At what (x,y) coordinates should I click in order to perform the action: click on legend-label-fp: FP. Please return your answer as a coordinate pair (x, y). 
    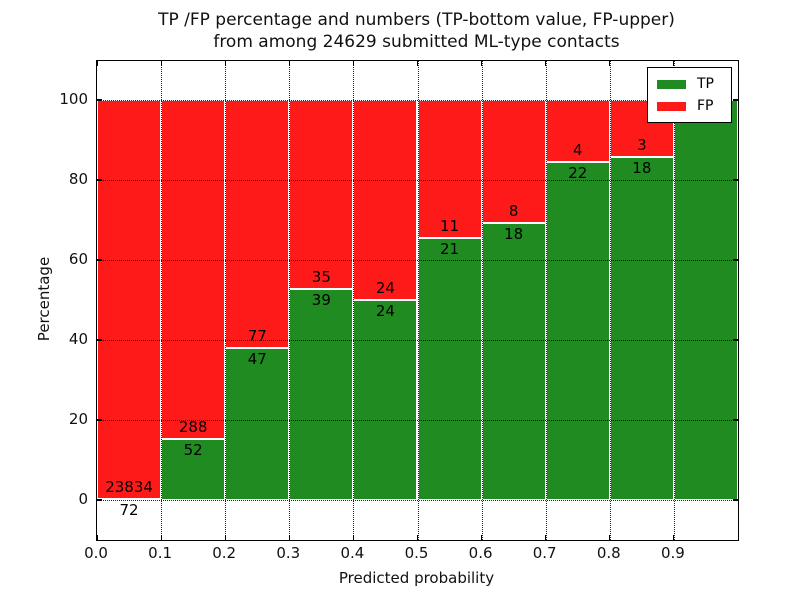
    Looking at the image, I should click on (705, 106).